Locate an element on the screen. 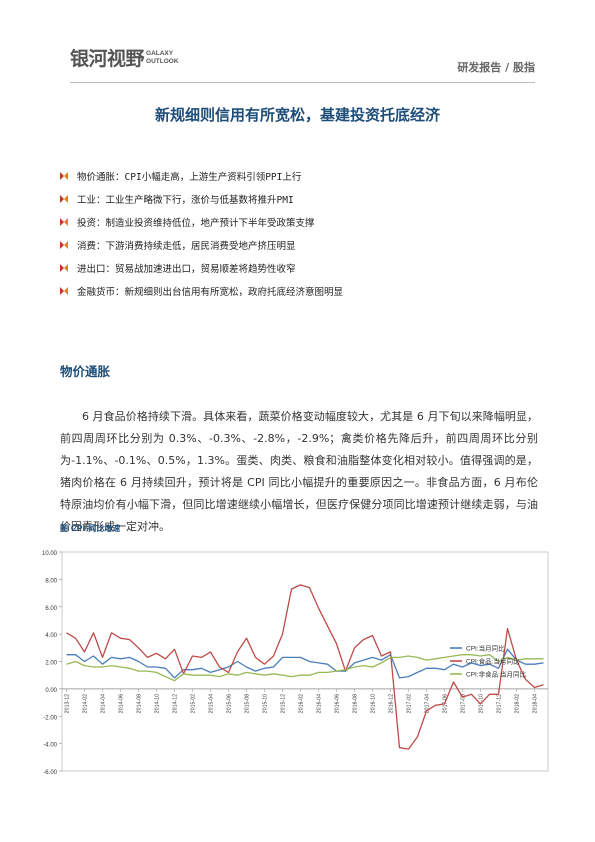 Image resolution: width=595 pixels, height=842 pixels. summary-text: 制造业投资维持低位，地产预计下半年受政策支撑 is located at coordinates (210, 223).